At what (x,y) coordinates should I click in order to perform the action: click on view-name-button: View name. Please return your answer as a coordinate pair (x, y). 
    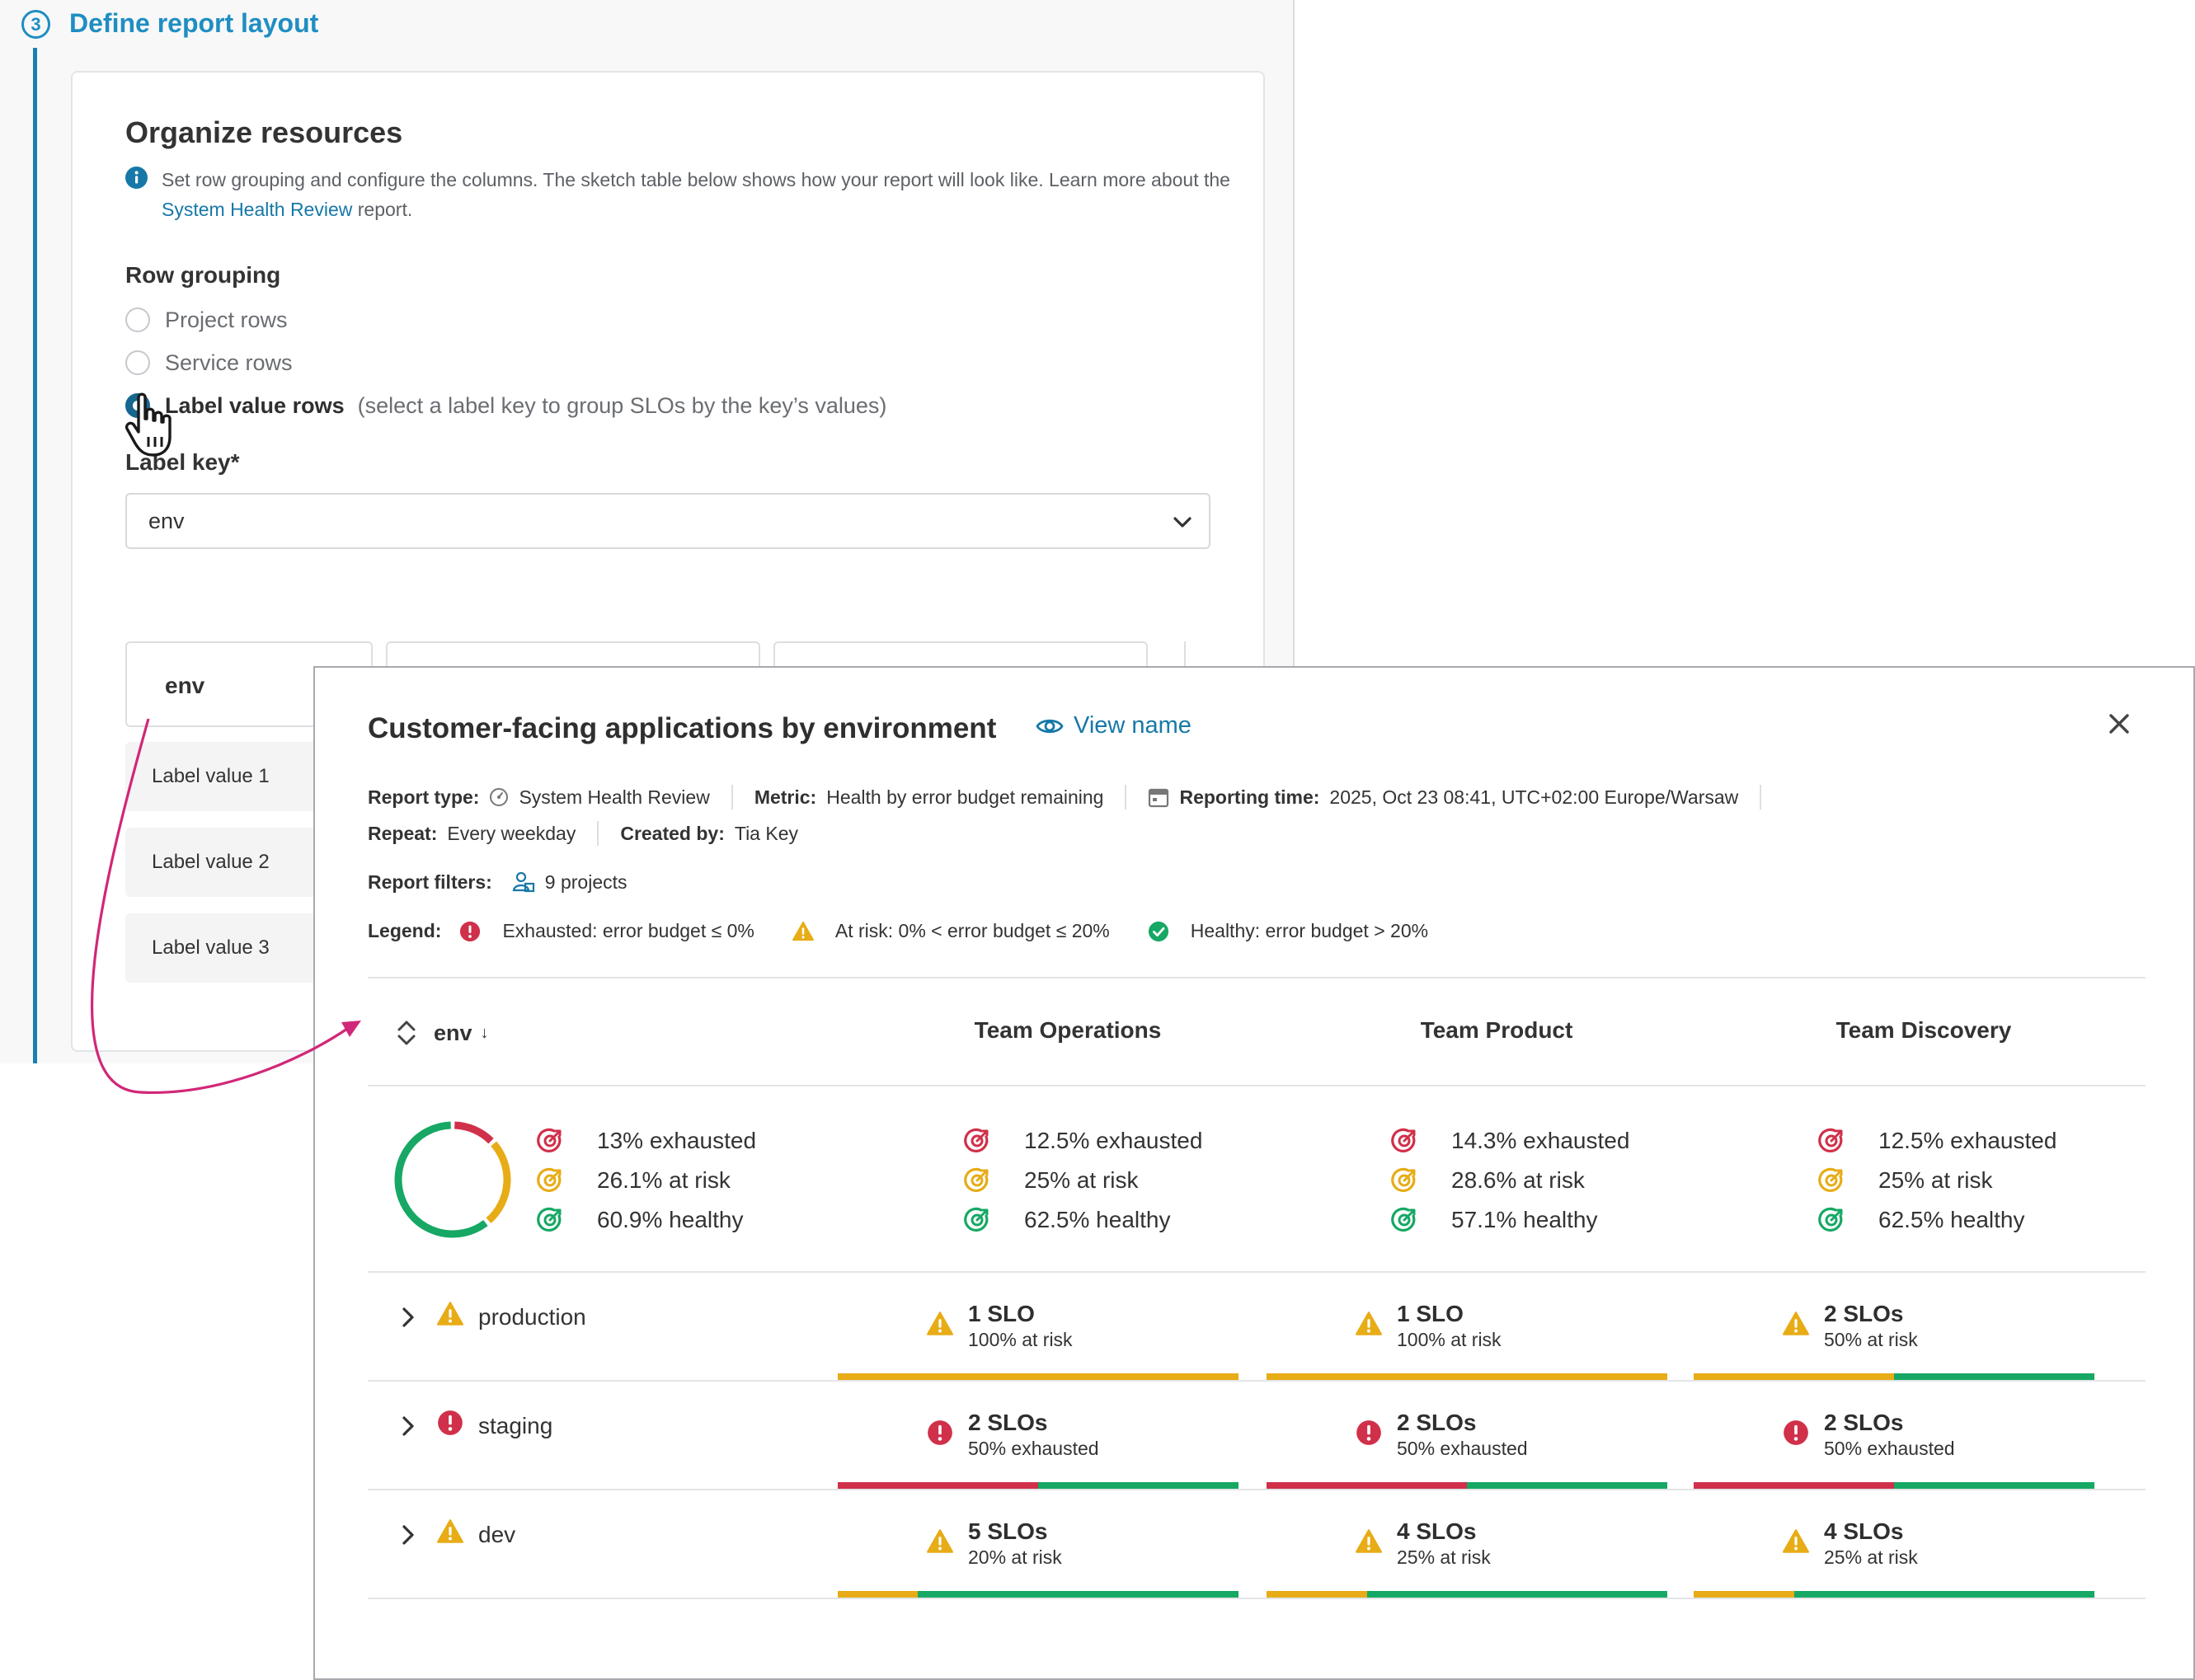
    Looking at the image, I should click on (1114, 725).